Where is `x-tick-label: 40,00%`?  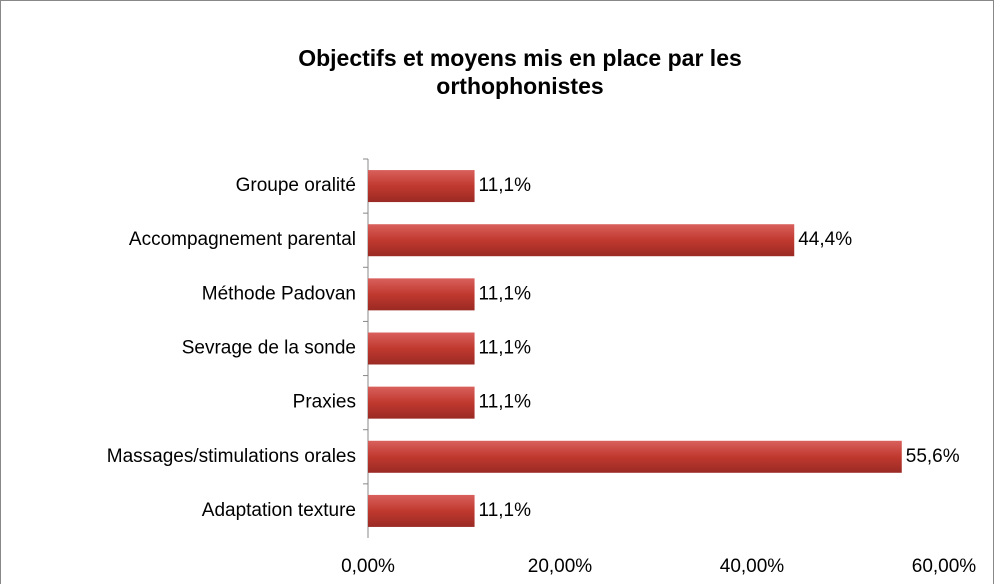 x-tick-label: 40,00% is located at coordinates (752, 566).